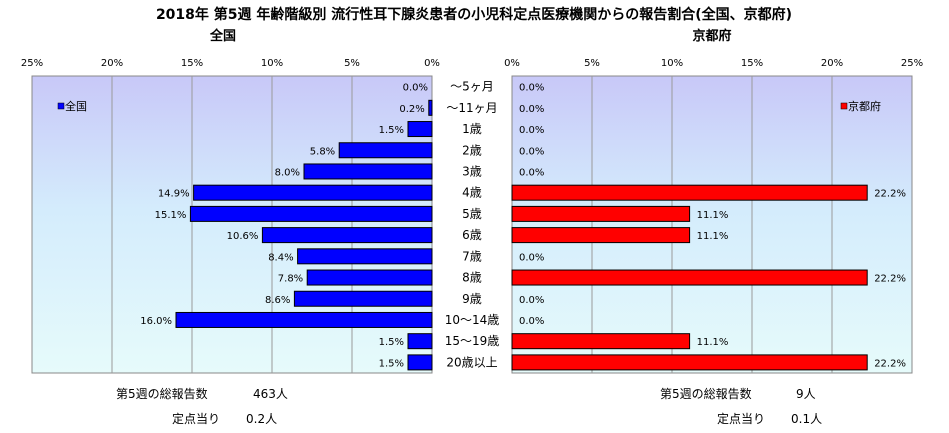 This screenshot has height=433, width=949. Describe the element at coordinates (472, 235) in the screenshot. I see `category-label: 6歳` at that location.